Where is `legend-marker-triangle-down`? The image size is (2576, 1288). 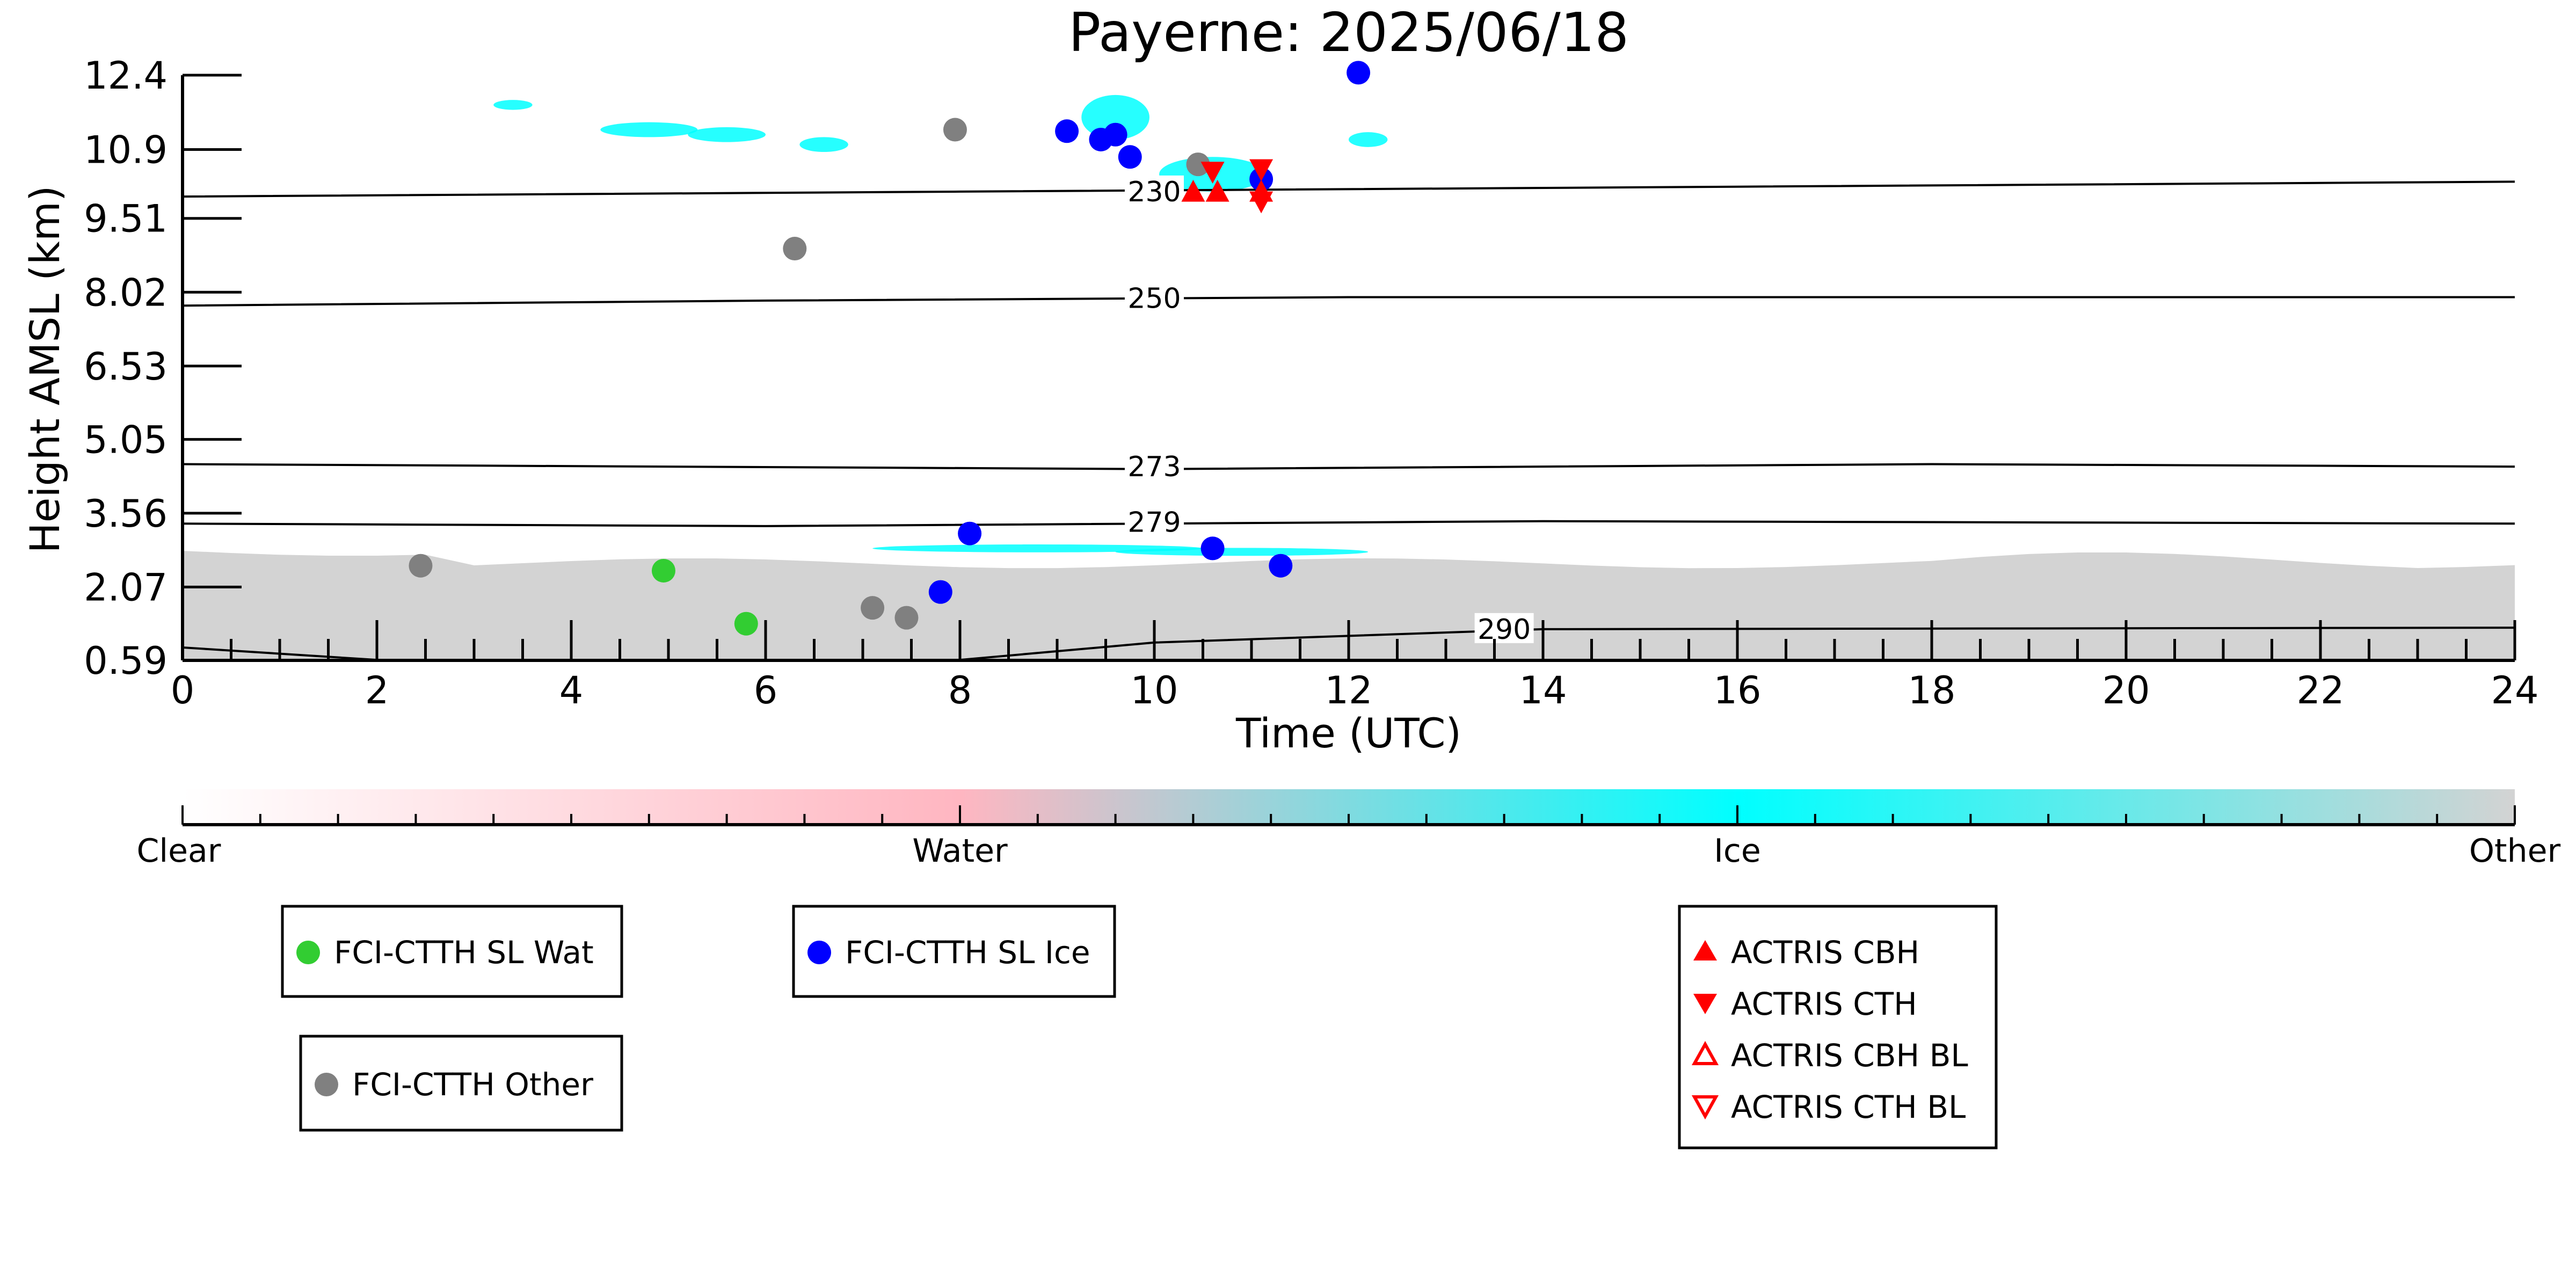 legend-marker-triangle-down is located at coordinates (1705, 1004).